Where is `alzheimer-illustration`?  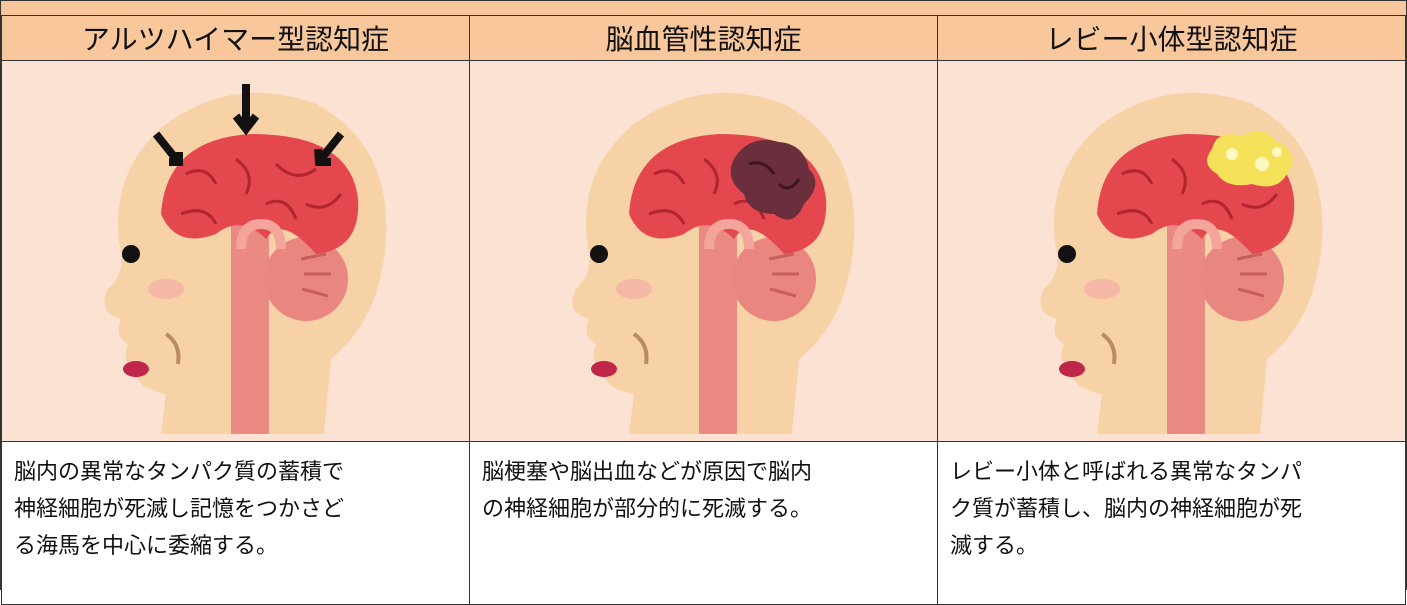 alzheimer-illustration is located at coordinates (236, 261).